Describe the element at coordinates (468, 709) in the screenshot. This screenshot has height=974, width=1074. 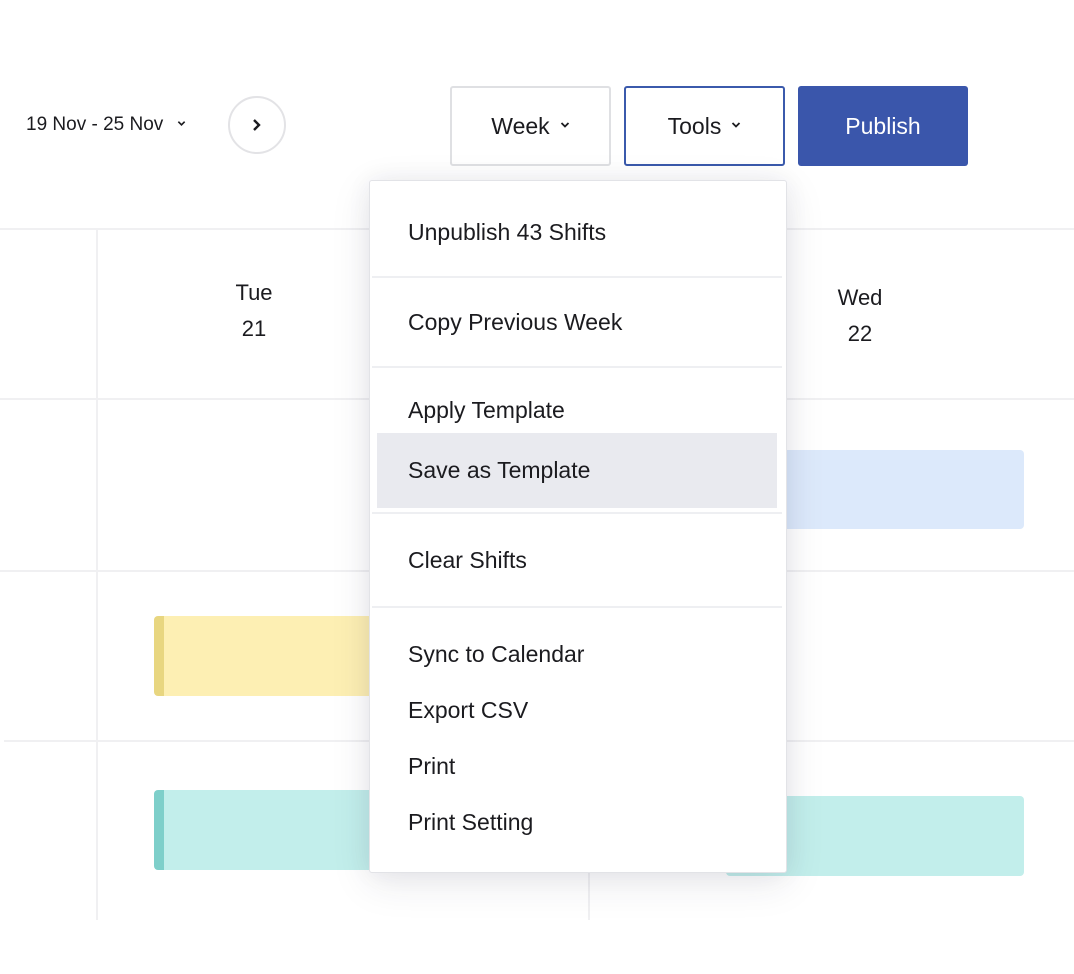
I see `menu-item-label: Export CSV` at that location.